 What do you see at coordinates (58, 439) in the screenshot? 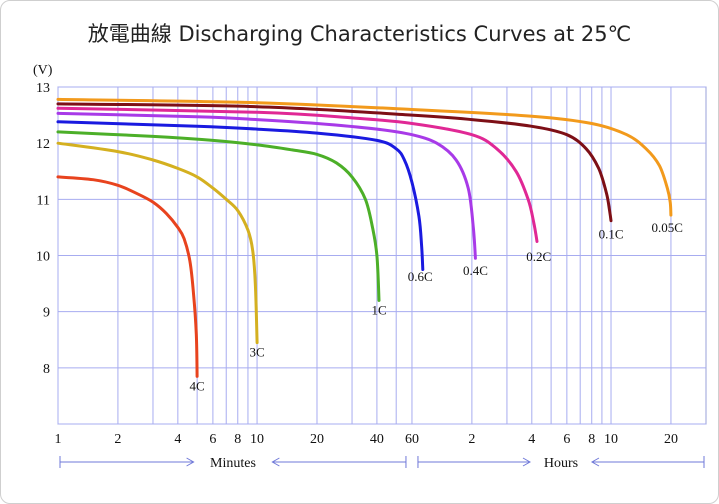
I see `x-tick-label: 1` at bounding box center [58, 439].